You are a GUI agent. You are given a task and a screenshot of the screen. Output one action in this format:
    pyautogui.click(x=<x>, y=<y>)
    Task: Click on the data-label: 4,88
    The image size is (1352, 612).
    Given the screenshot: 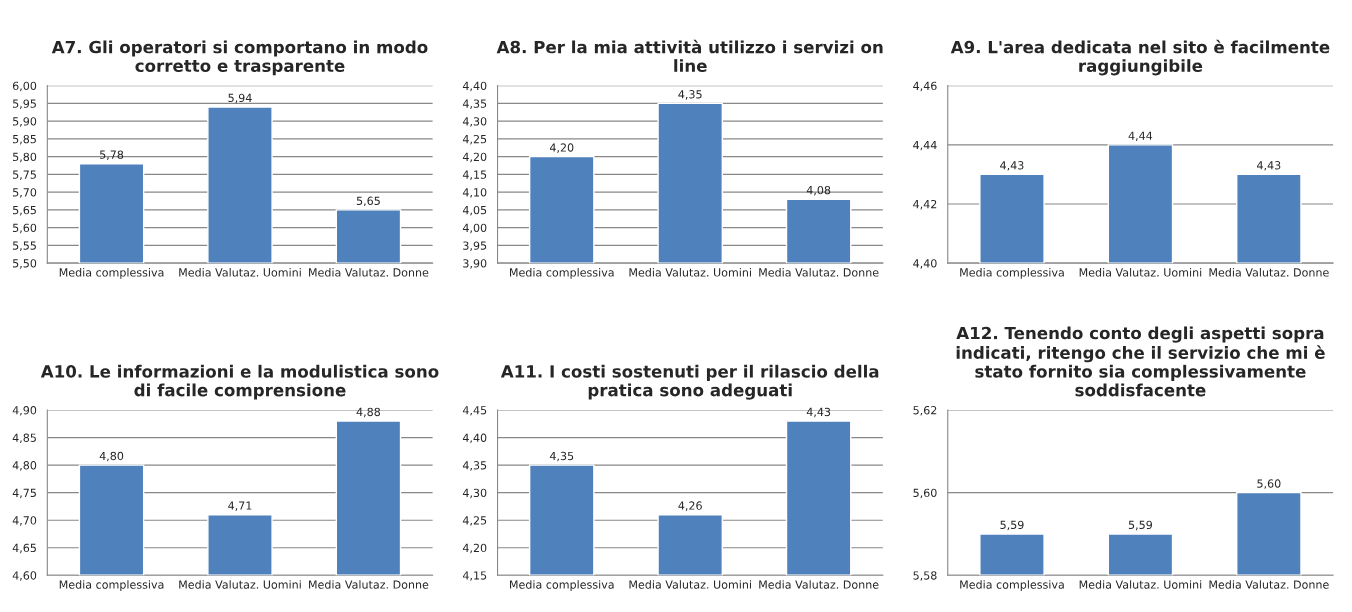 What is the action you would take?
    pyautogui.click(x=368, y=412)
    